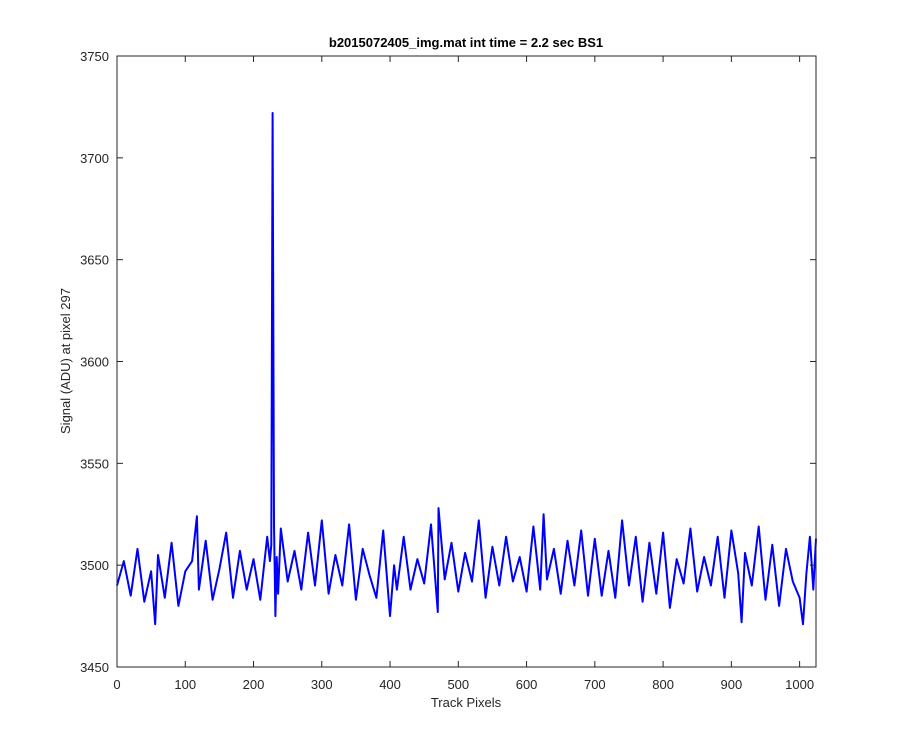 Image resolution: width=900 pixels, height=755 pixels. What do you see at coordinates (254, 684) in the screenshot?
I see `x-tick-label: 200` at bounding box center [254, 684].